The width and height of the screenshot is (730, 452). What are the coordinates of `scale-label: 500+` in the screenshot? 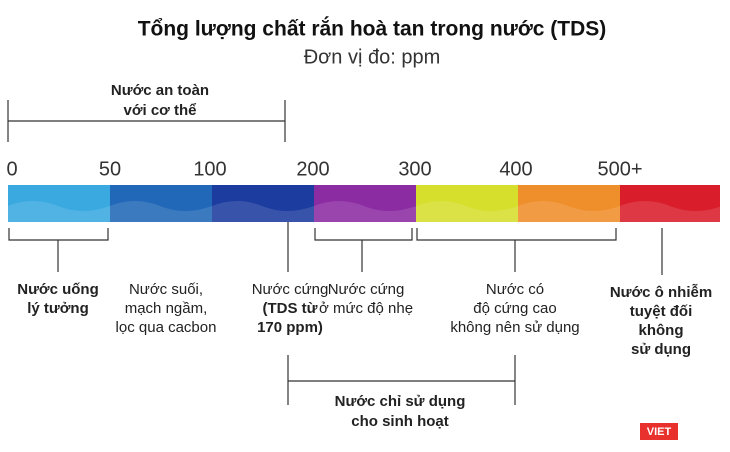 It's located at (619, 169).